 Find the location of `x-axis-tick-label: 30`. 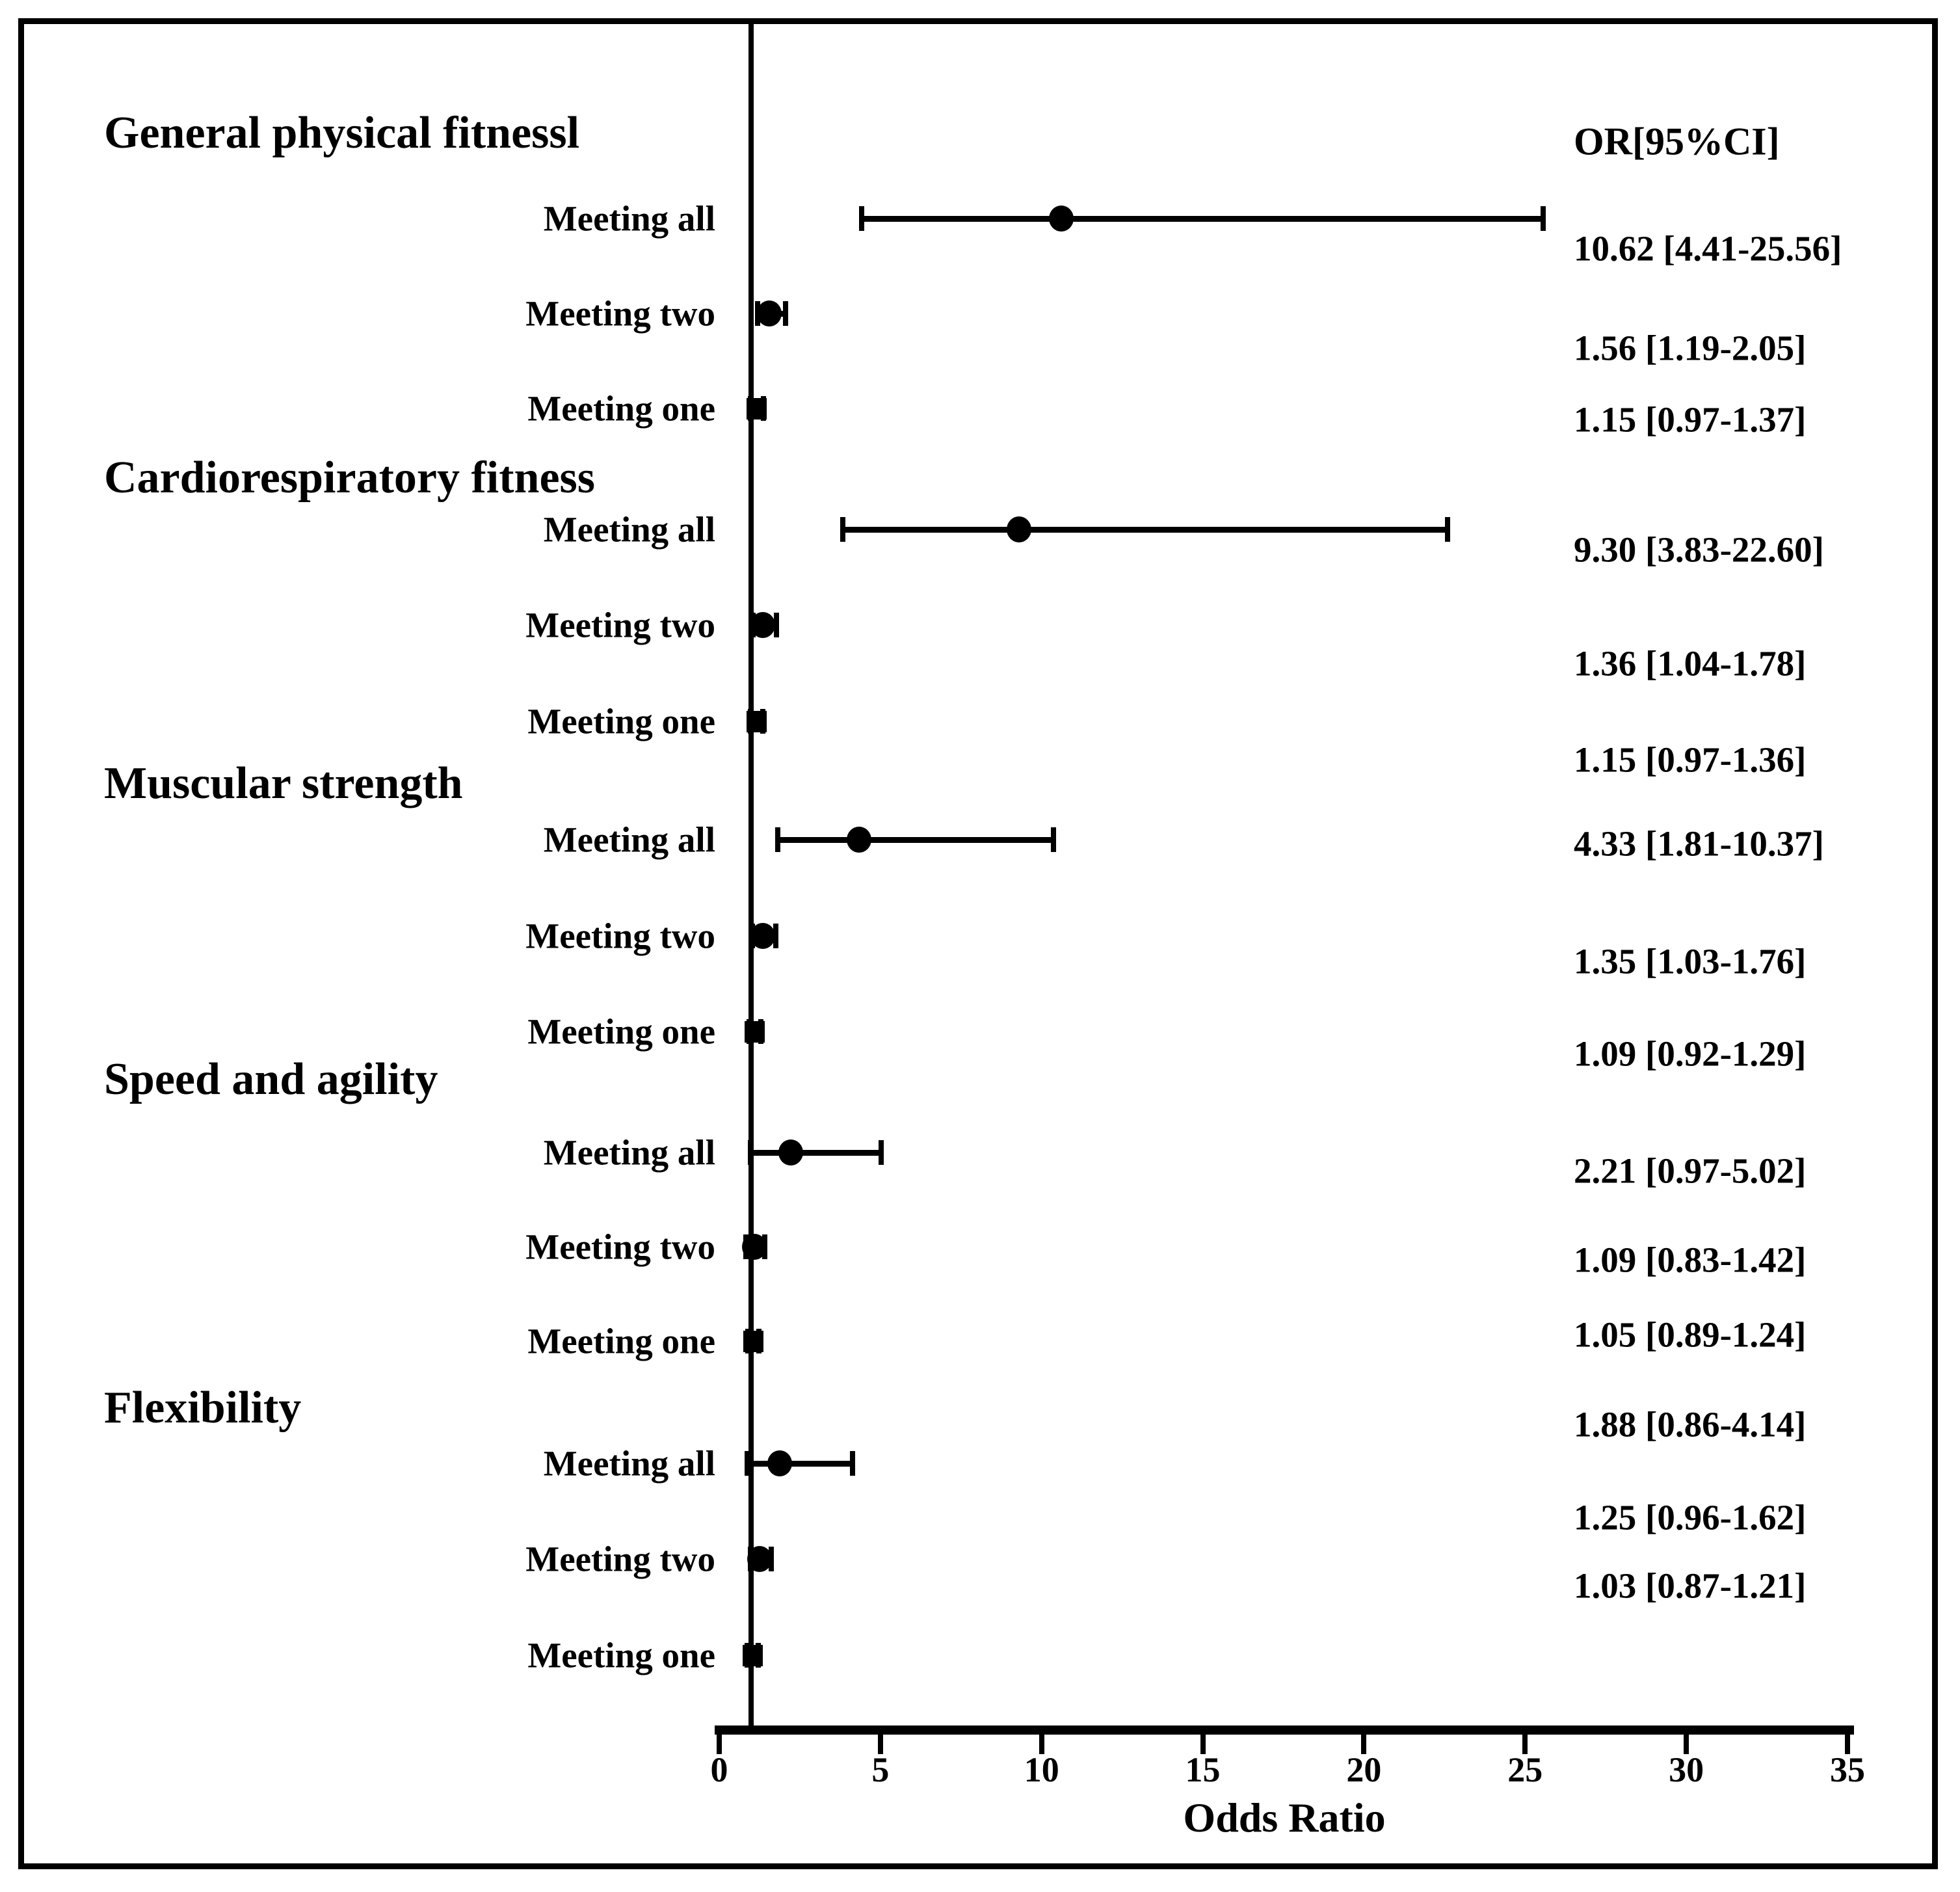

x-axis-tick-label: 30 is located at coordinates (1686, 1769).